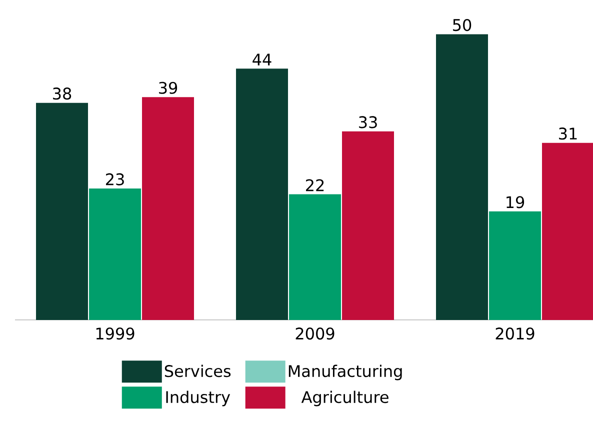  Describe the element at coordinates (197, 371) in the screenshot. I see `legend-label: Services` at that location.